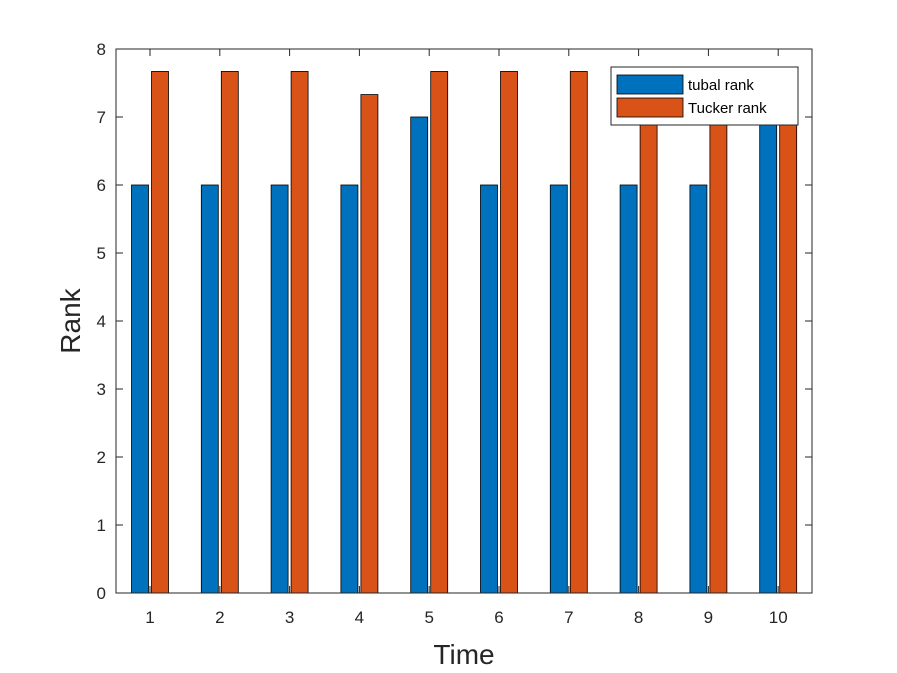 This screenshot has width=897, height=673. I want to click on x-tick-label: 6, so click(498, 617).